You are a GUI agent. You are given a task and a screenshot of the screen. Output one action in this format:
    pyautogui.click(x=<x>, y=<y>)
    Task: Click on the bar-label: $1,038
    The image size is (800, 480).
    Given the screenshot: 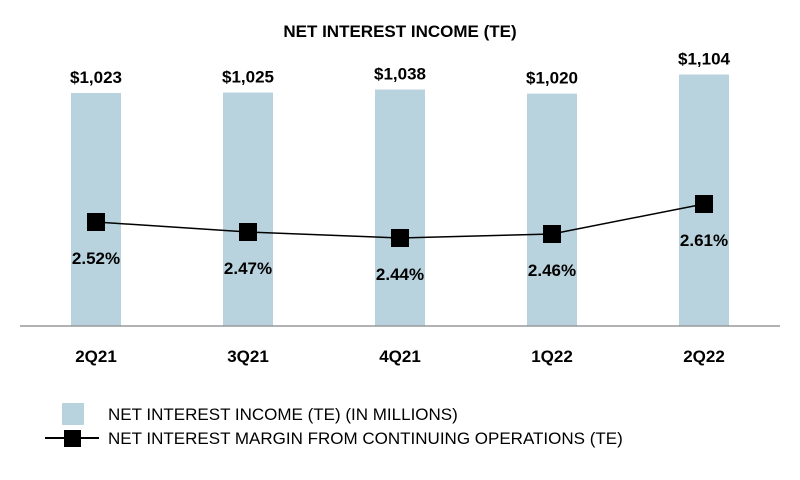 What is the action you would take?
    pyautogui.click(x=400, y=74)
    